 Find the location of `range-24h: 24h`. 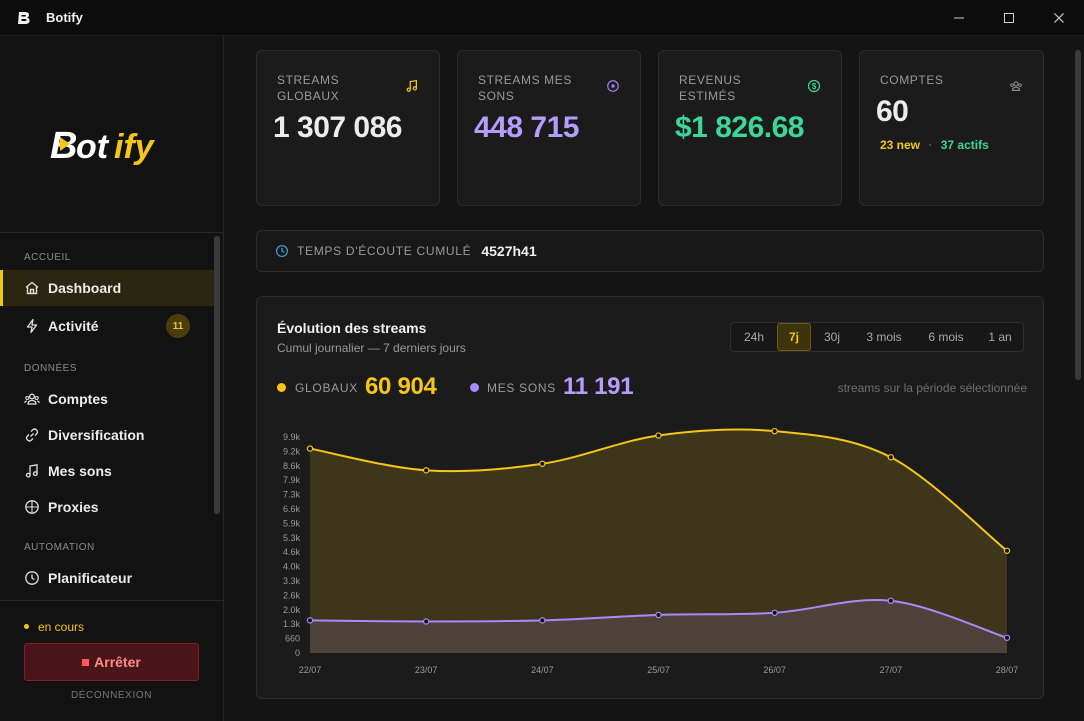

range-24h: 24h is located at coordinates (754, 337).